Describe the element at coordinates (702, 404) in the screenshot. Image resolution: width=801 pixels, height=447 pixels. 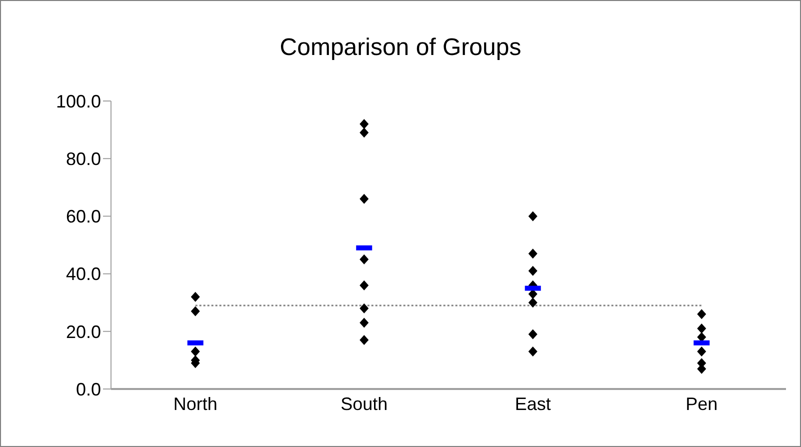
I see `x-tick-label: Pen` at that location.